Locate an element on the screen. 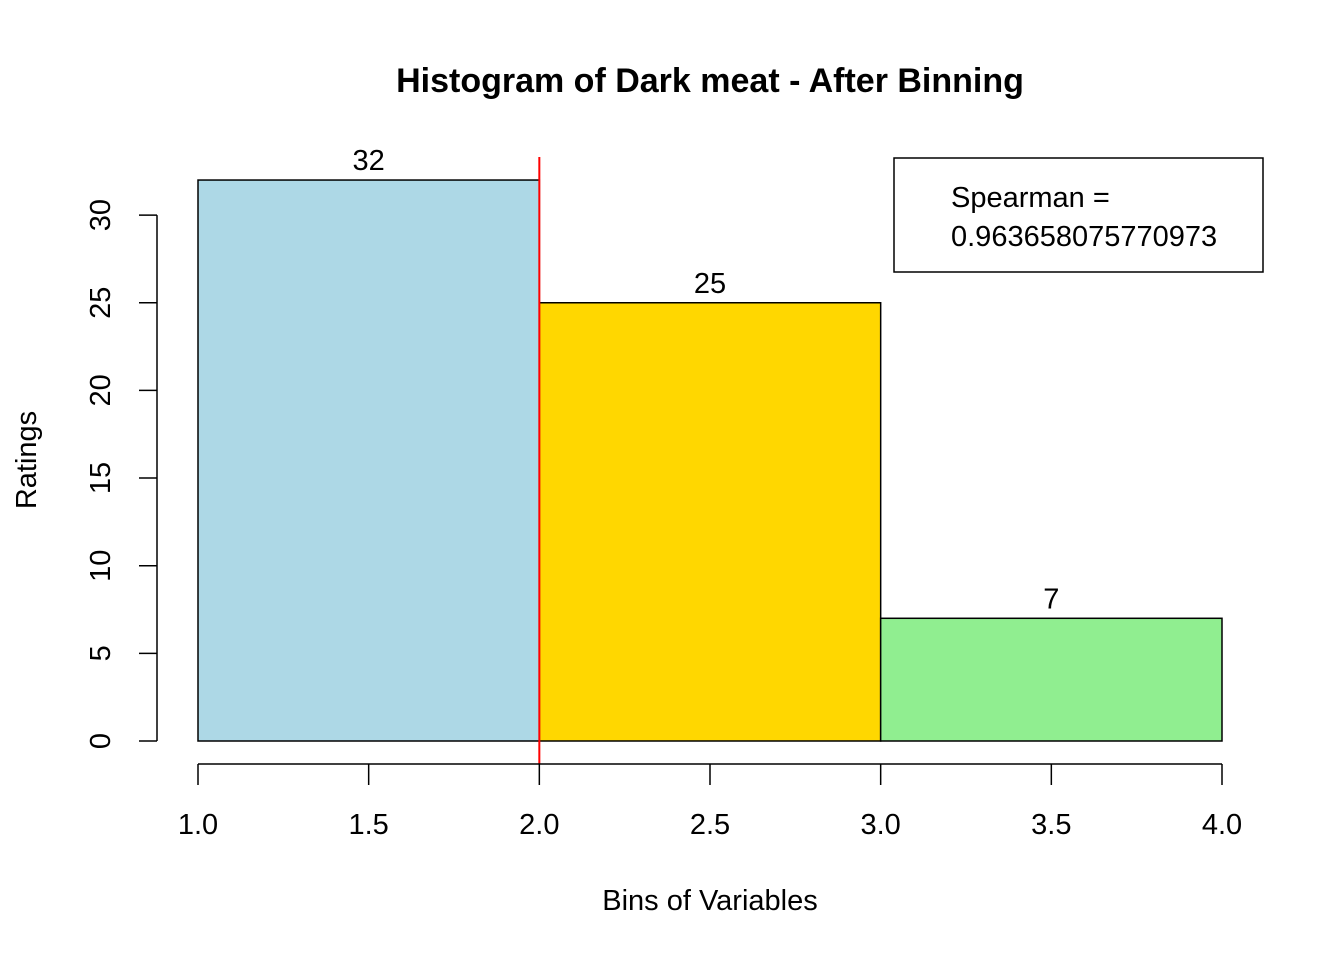 Image resolution: width=1344 pixels, height=960 pixels. y-tick-label: 25 is located at coordinates (101, 303).